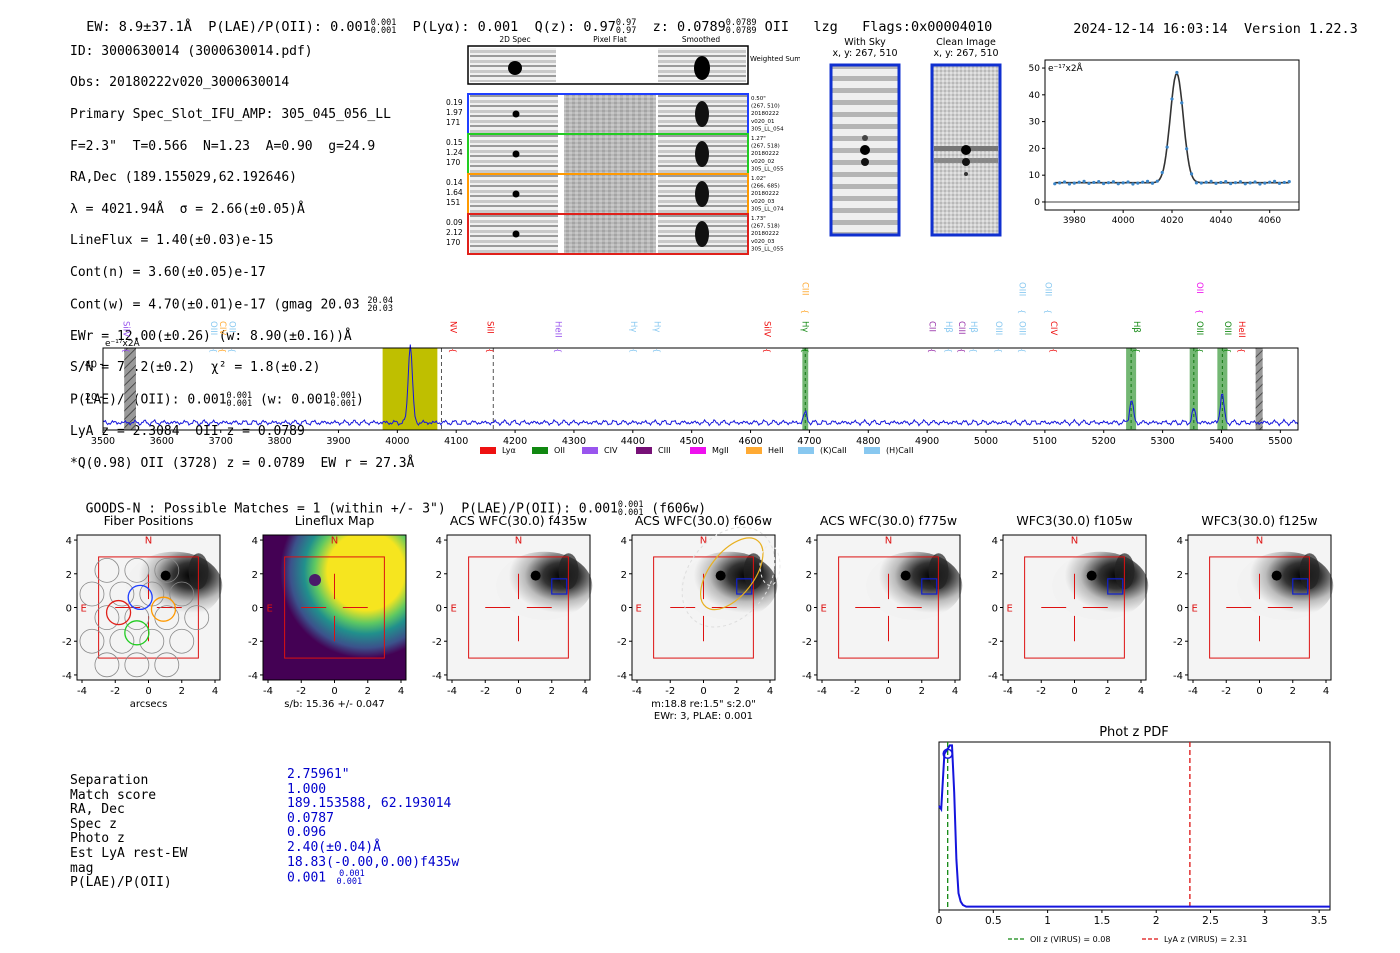 The width and height of the screenshot is (1400, 953). I want to click on cutout-title: Lineflux Map, so click(335, 520).